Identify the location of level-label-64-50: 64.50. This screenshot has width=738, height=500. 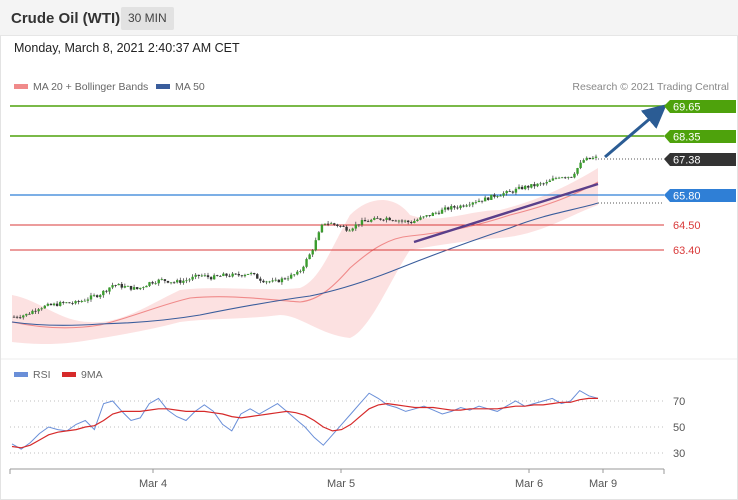
(687, 226).